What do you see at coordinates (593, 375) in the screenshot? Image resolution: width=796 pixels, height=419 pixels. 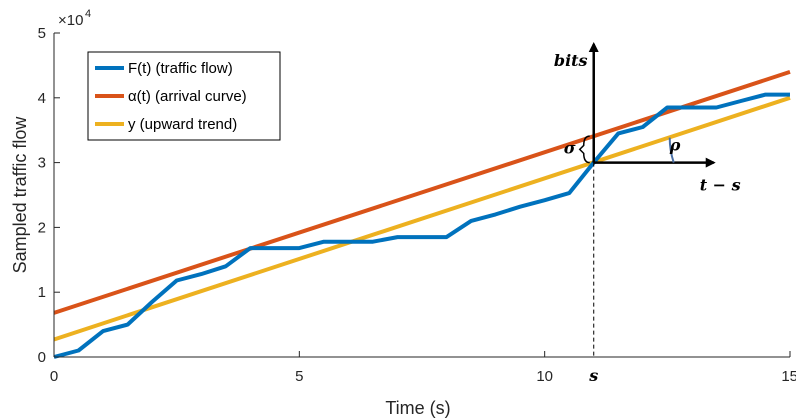 I see `s-tick-label: s` at bounding box center [593, 375].